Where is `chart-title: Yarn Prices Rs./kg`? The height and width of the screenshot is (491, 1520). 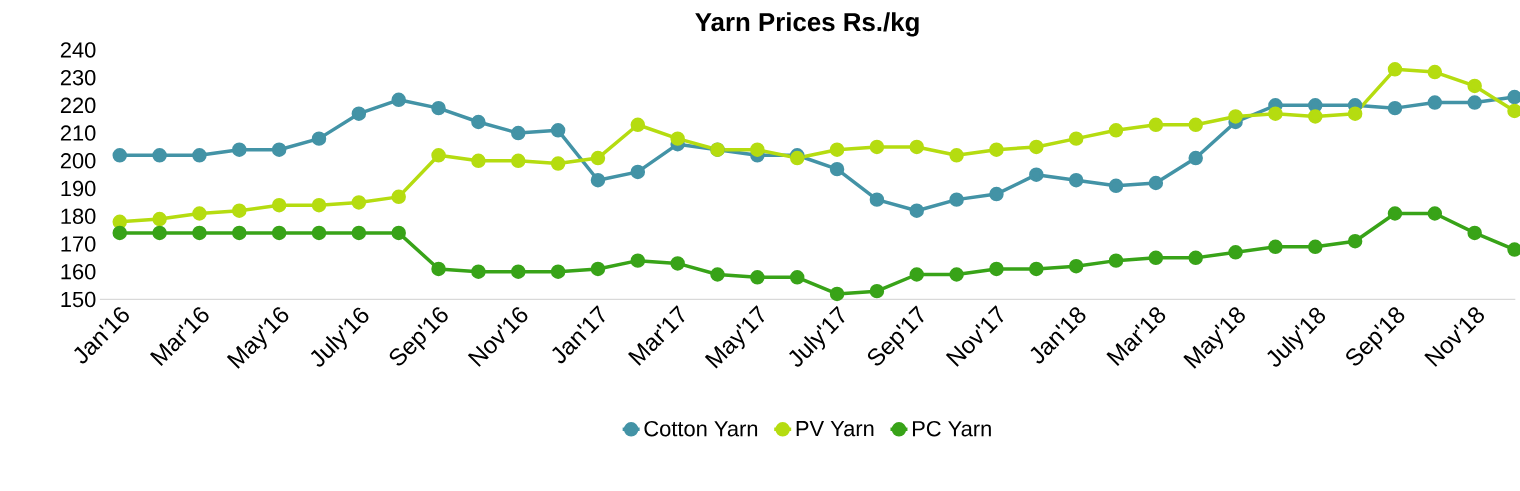
chart-title: Yarn Prices Rs./kg is located at coordinates (807, 24).